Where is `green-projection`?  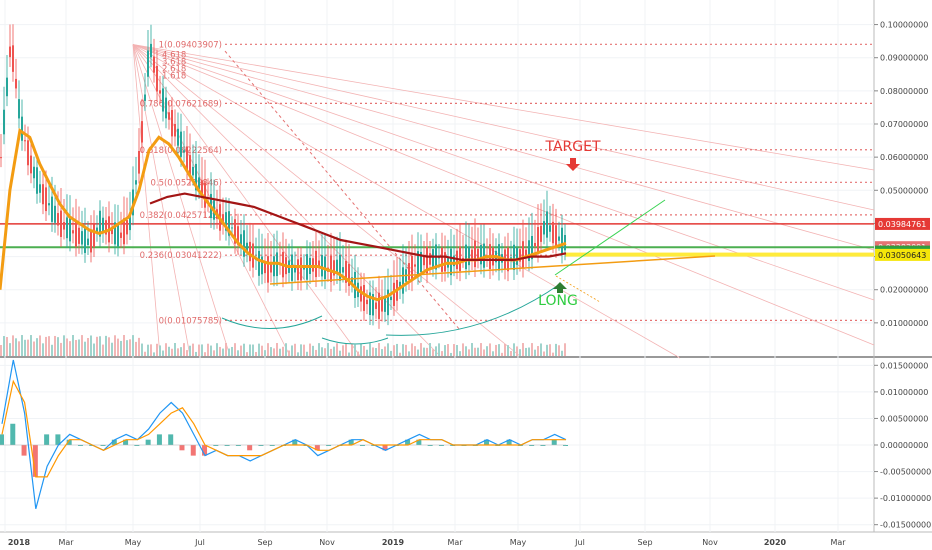
green-projection is located at coordinates (610, 237).